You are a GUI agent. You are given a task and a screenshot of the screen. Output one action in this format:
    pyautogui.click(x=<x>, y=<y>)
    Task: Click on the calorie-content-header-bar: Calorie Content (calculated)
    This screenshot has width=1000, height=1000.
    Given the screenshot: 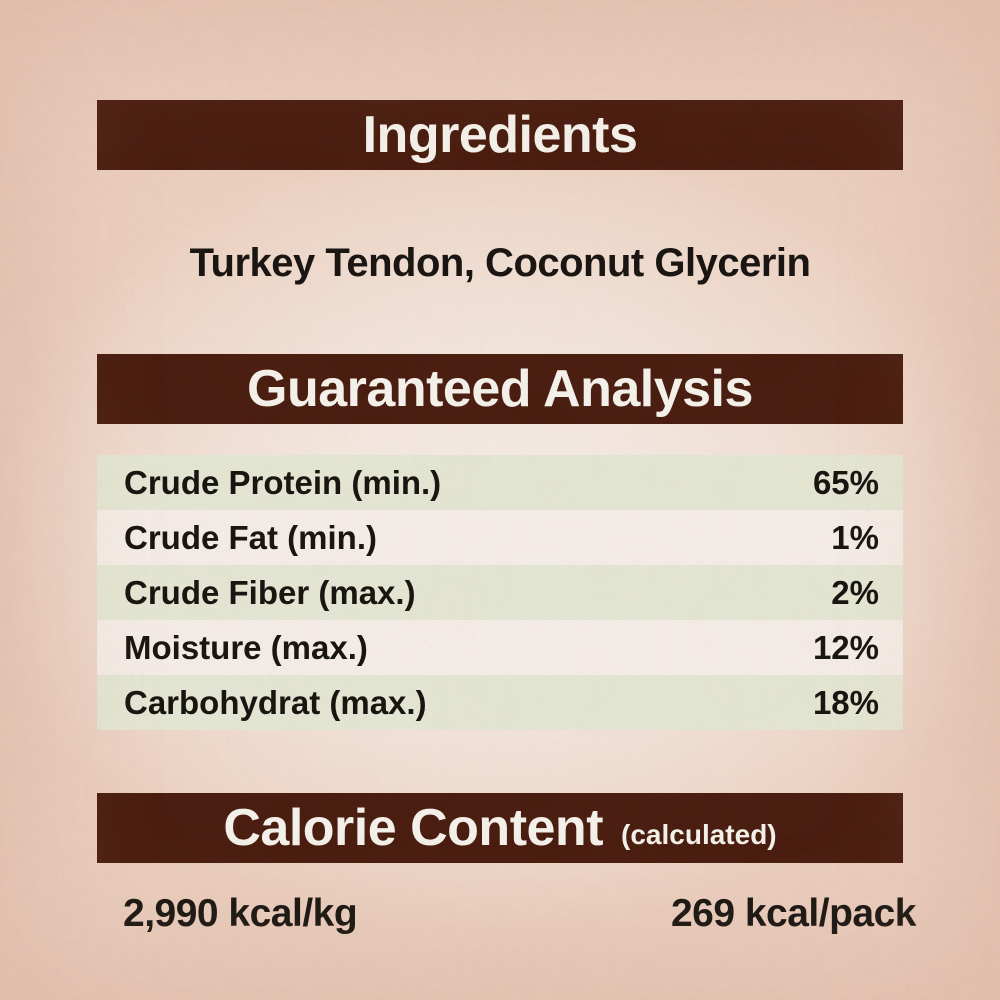 What is the action you would take?
    pyautogui.click(x=500, y=828)
    